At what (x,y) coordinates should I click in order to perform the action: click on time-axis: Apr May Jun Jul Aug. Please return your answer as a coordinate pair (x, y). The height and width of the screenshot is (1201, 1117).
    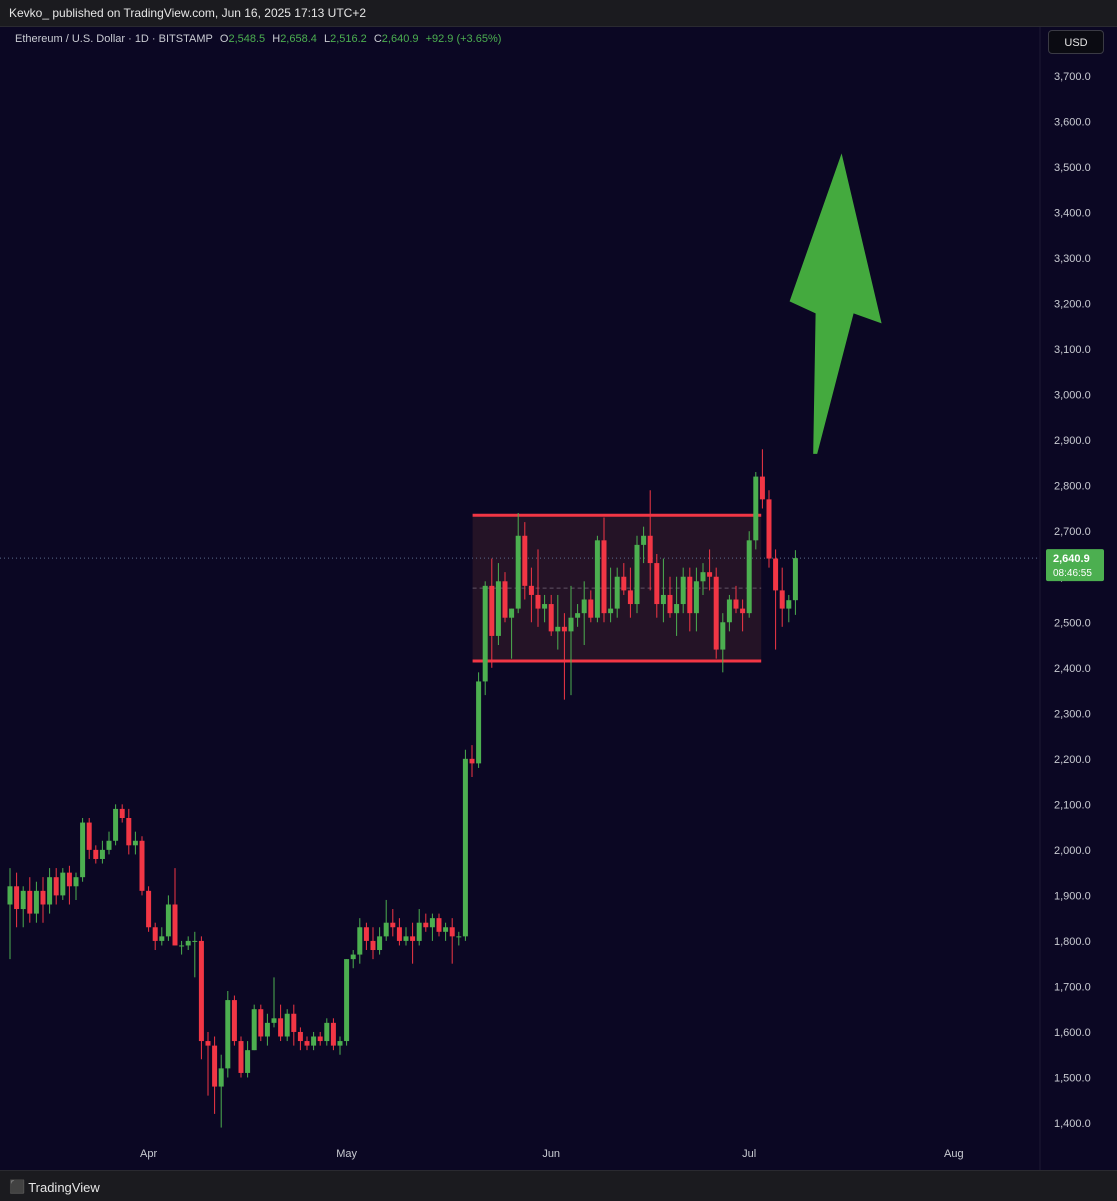
    Looking at the image, I should click on (552, 1154).